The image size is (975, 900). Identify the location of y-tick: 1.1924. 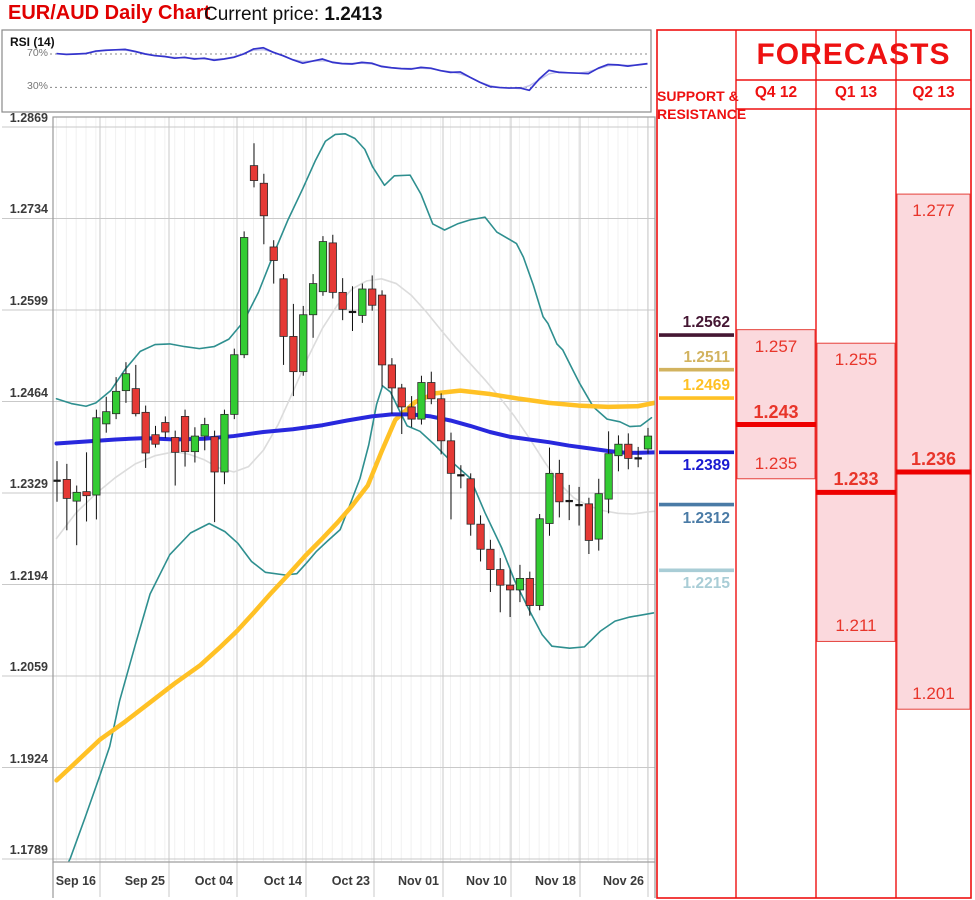
(28, 759).